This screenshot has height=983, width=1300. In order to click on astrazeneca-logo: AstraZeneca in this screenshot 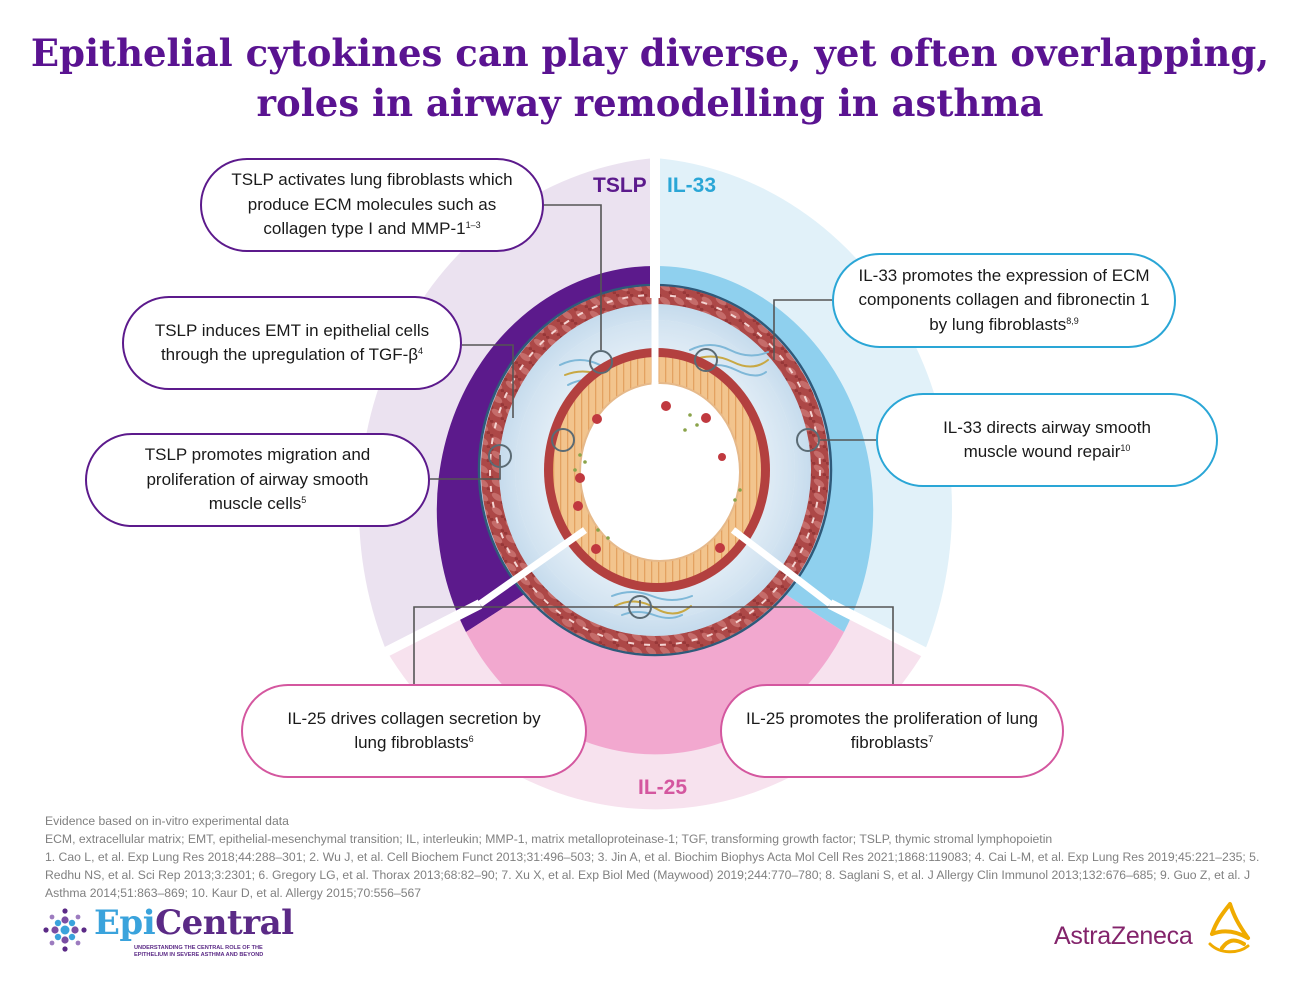, I will do `click(1154, 930)`.